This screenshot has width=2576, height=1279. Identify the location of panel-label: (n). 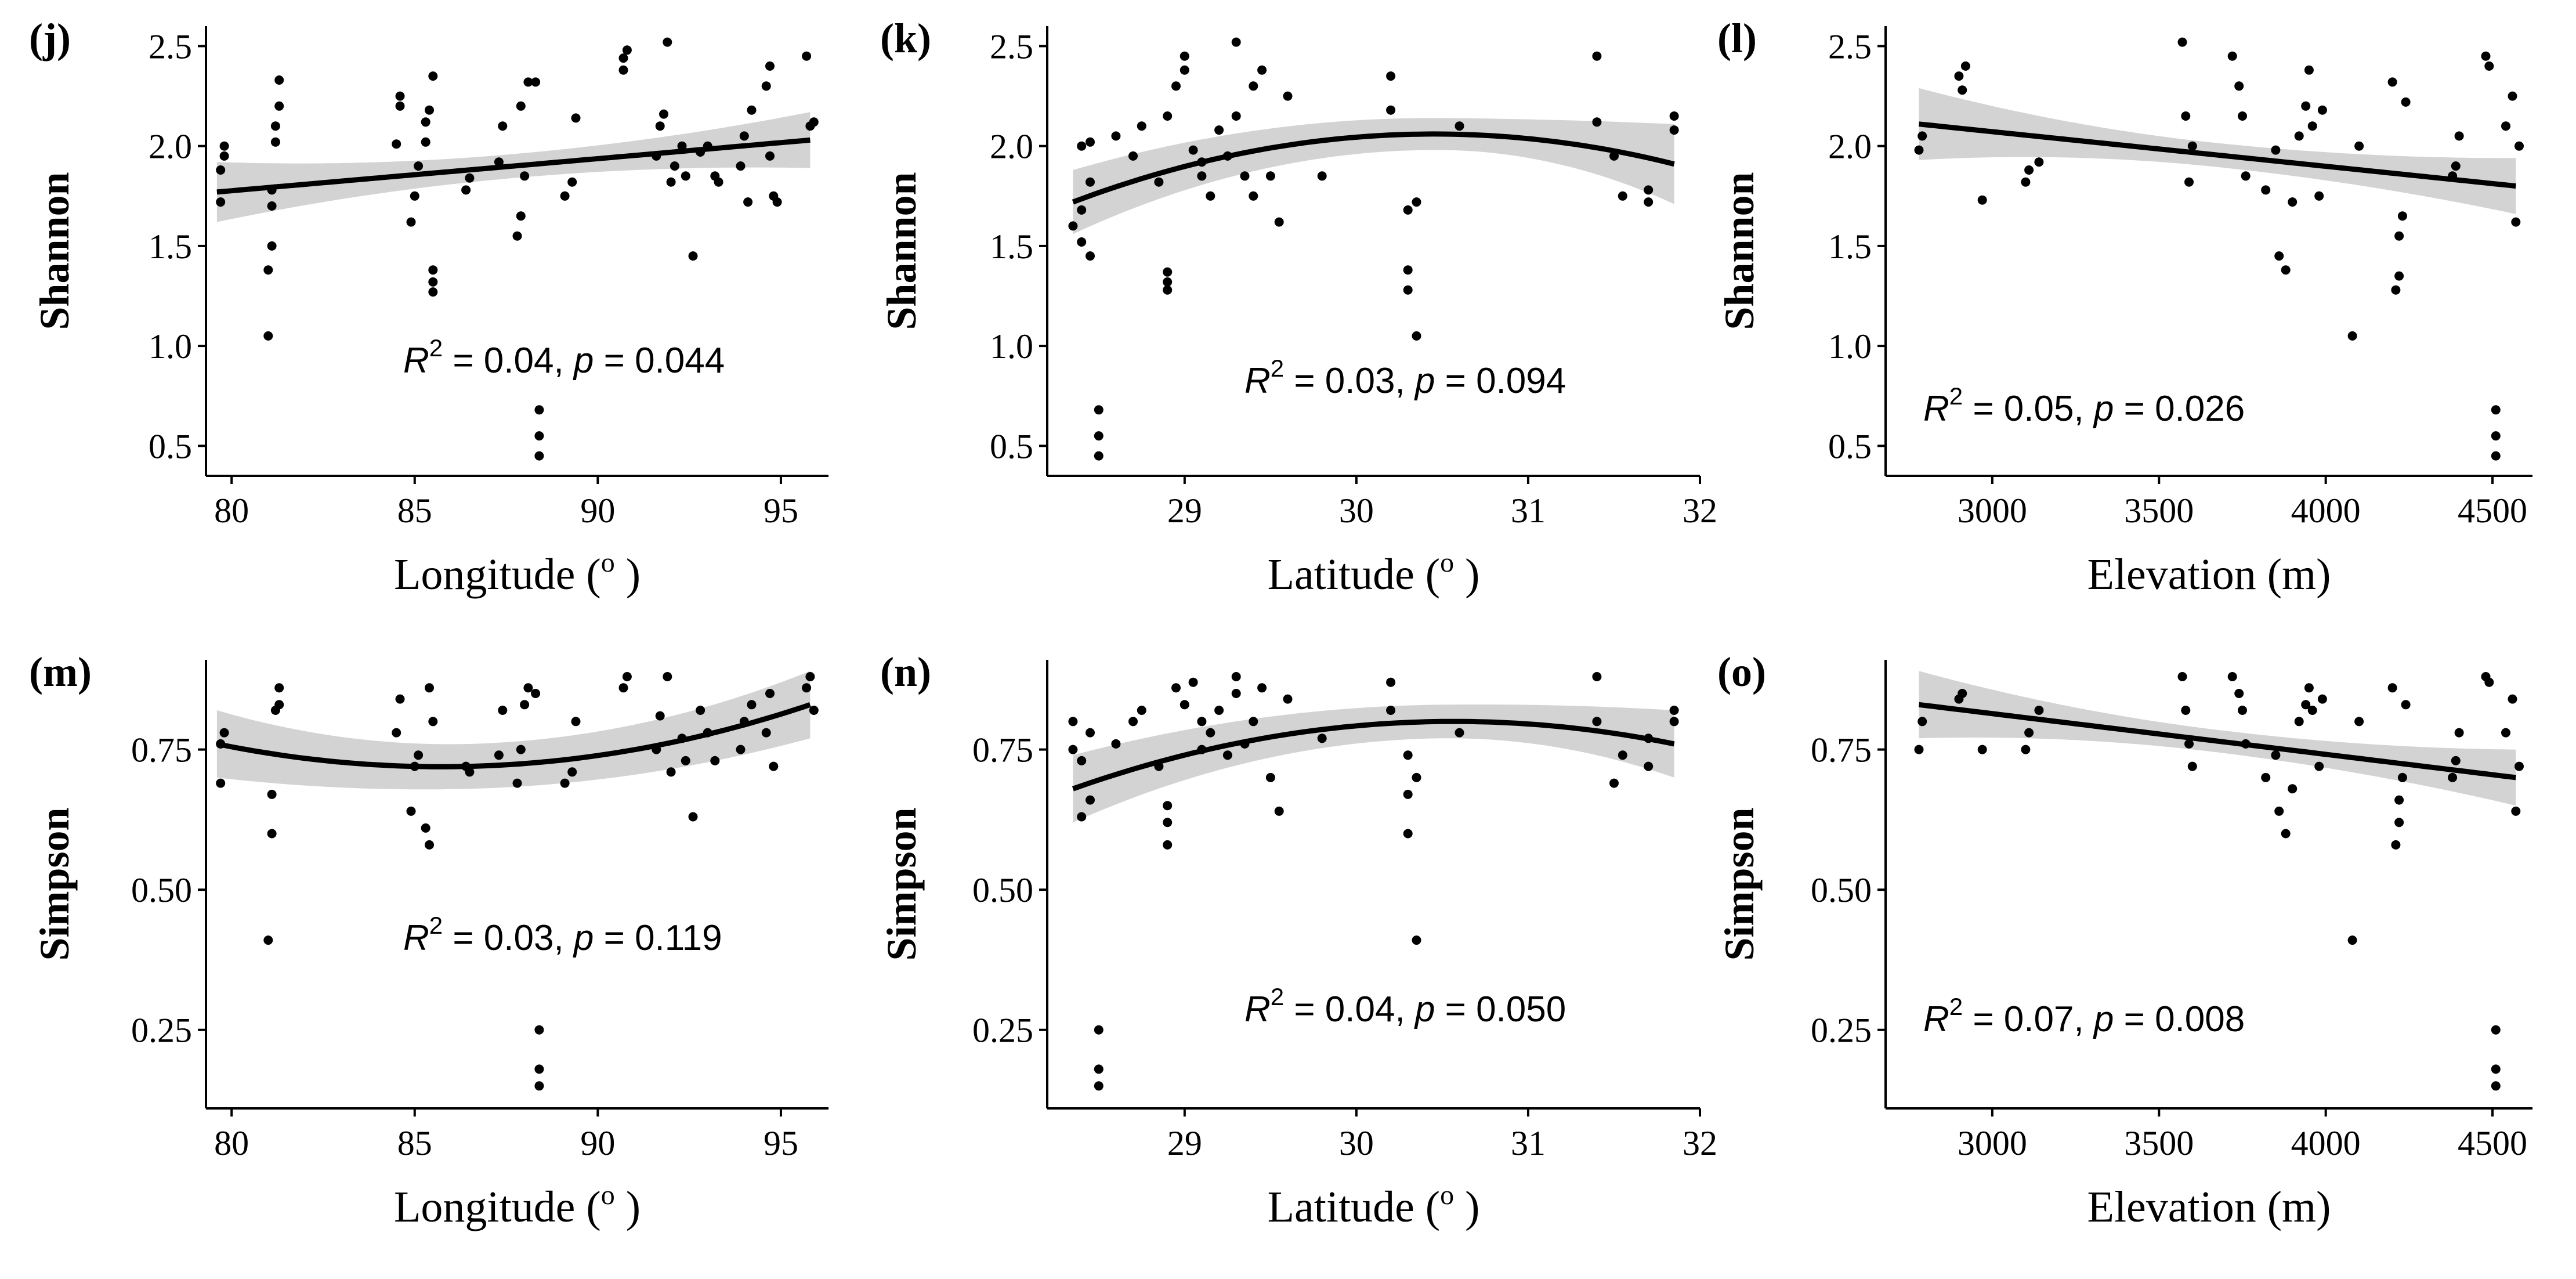
(905, 672).